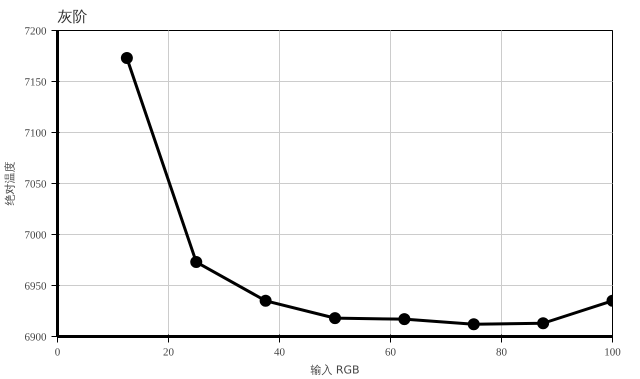 Image resolution: width=640 pixels, height=379 pixels. I want to click on x-tick-label: 0, so click(57, 352).